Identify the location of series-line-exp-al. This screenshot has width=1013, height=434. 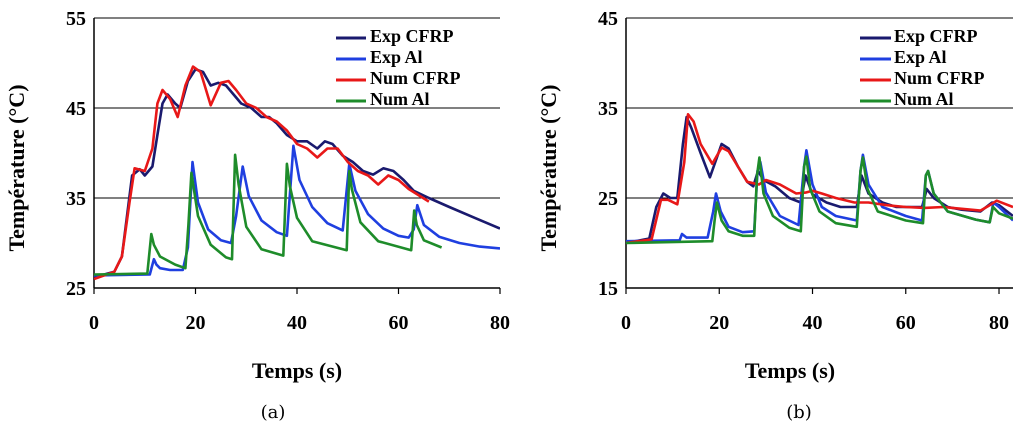
(297, 210).